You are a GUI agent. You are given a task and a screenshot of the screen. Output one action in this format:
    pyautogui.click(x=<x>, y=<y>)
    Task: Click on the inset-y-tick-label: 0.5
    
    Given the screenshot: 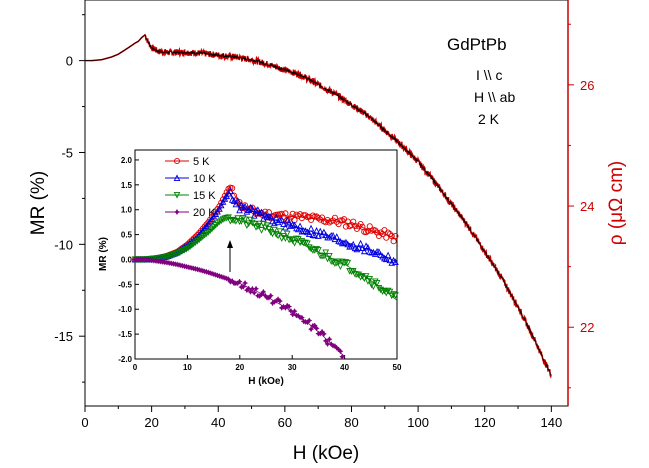 What is the action you would take?
    pyautogui.click(x=127, y=235)
    